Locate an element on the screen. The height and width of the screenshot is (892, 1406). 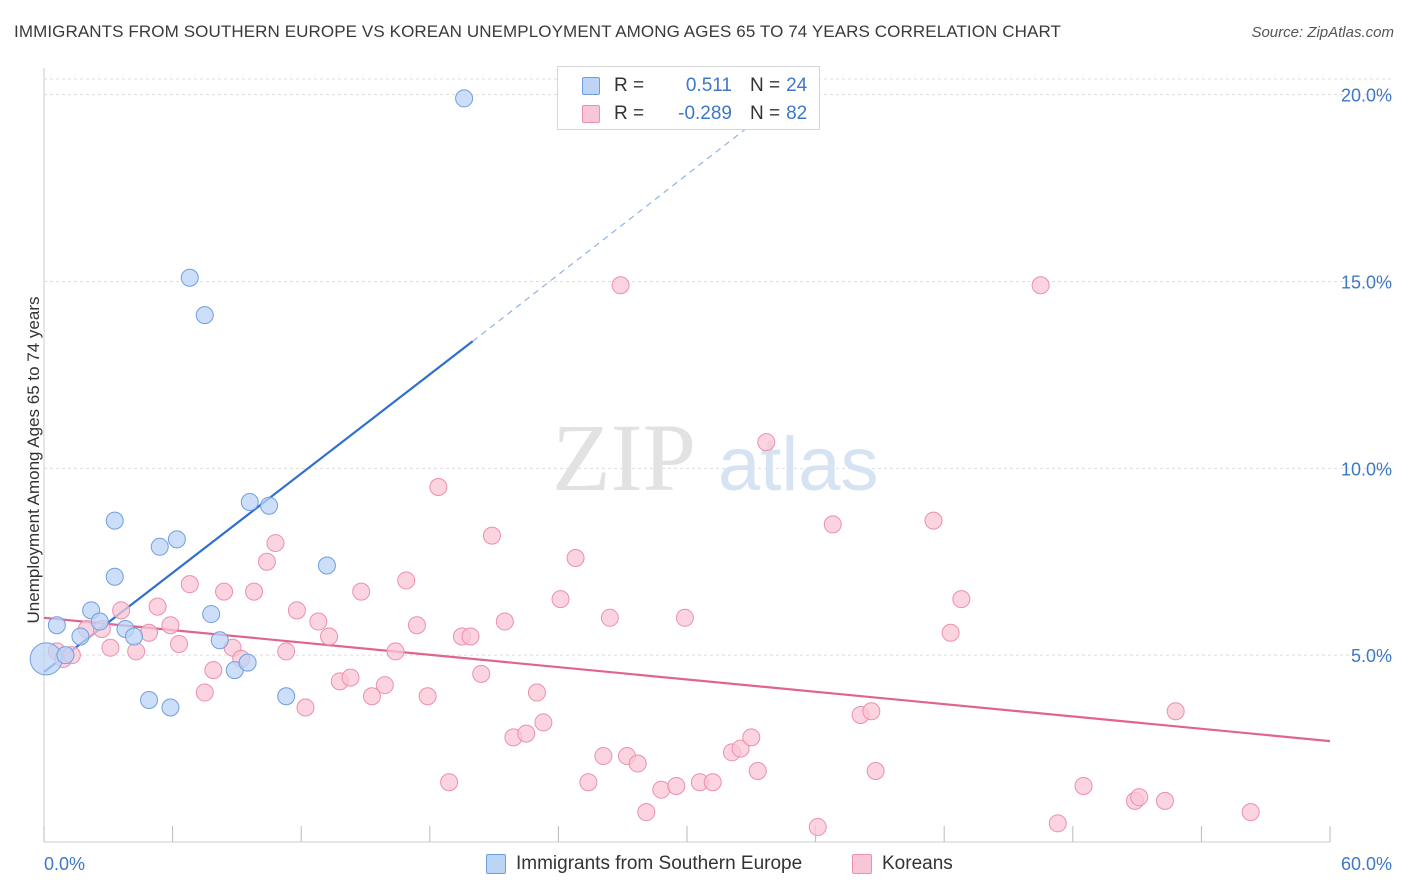
r-label: R = is located at coordinates (629, 85).